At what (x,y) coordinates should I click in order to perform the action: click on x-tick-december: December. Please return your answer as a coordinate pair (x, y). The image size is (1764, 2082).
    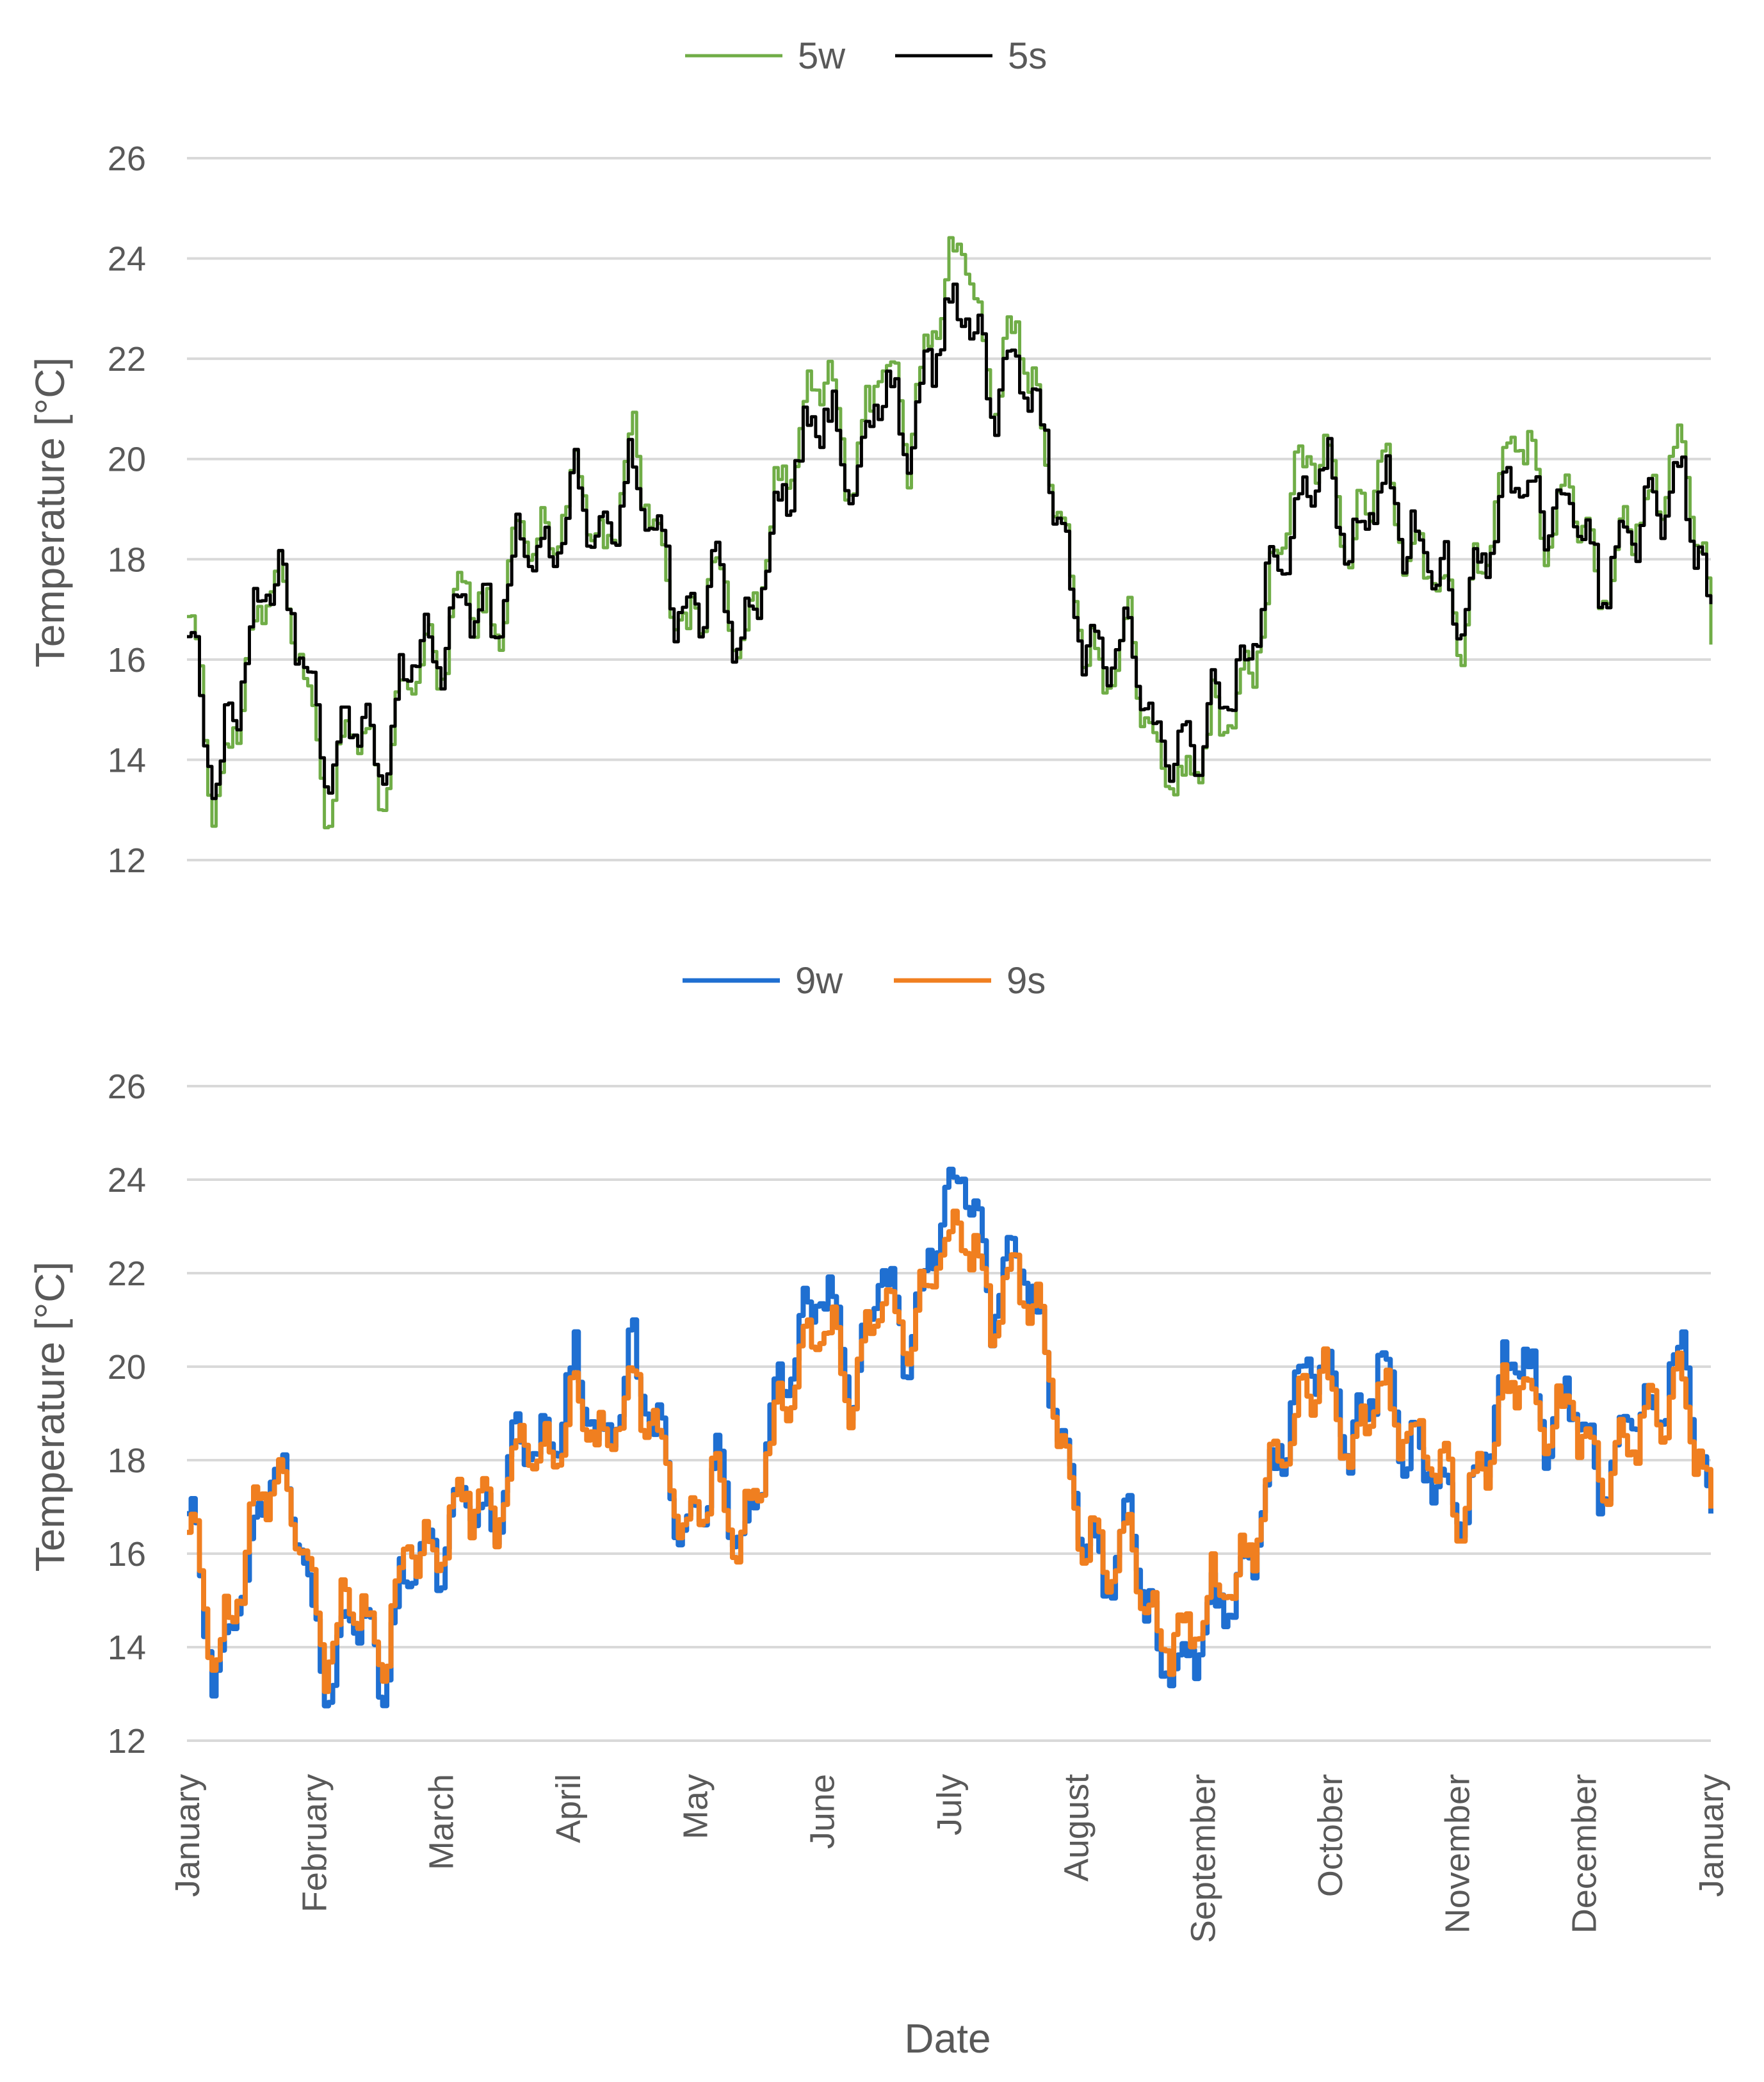
    Looking at the image, I should click on (1585, 1853).